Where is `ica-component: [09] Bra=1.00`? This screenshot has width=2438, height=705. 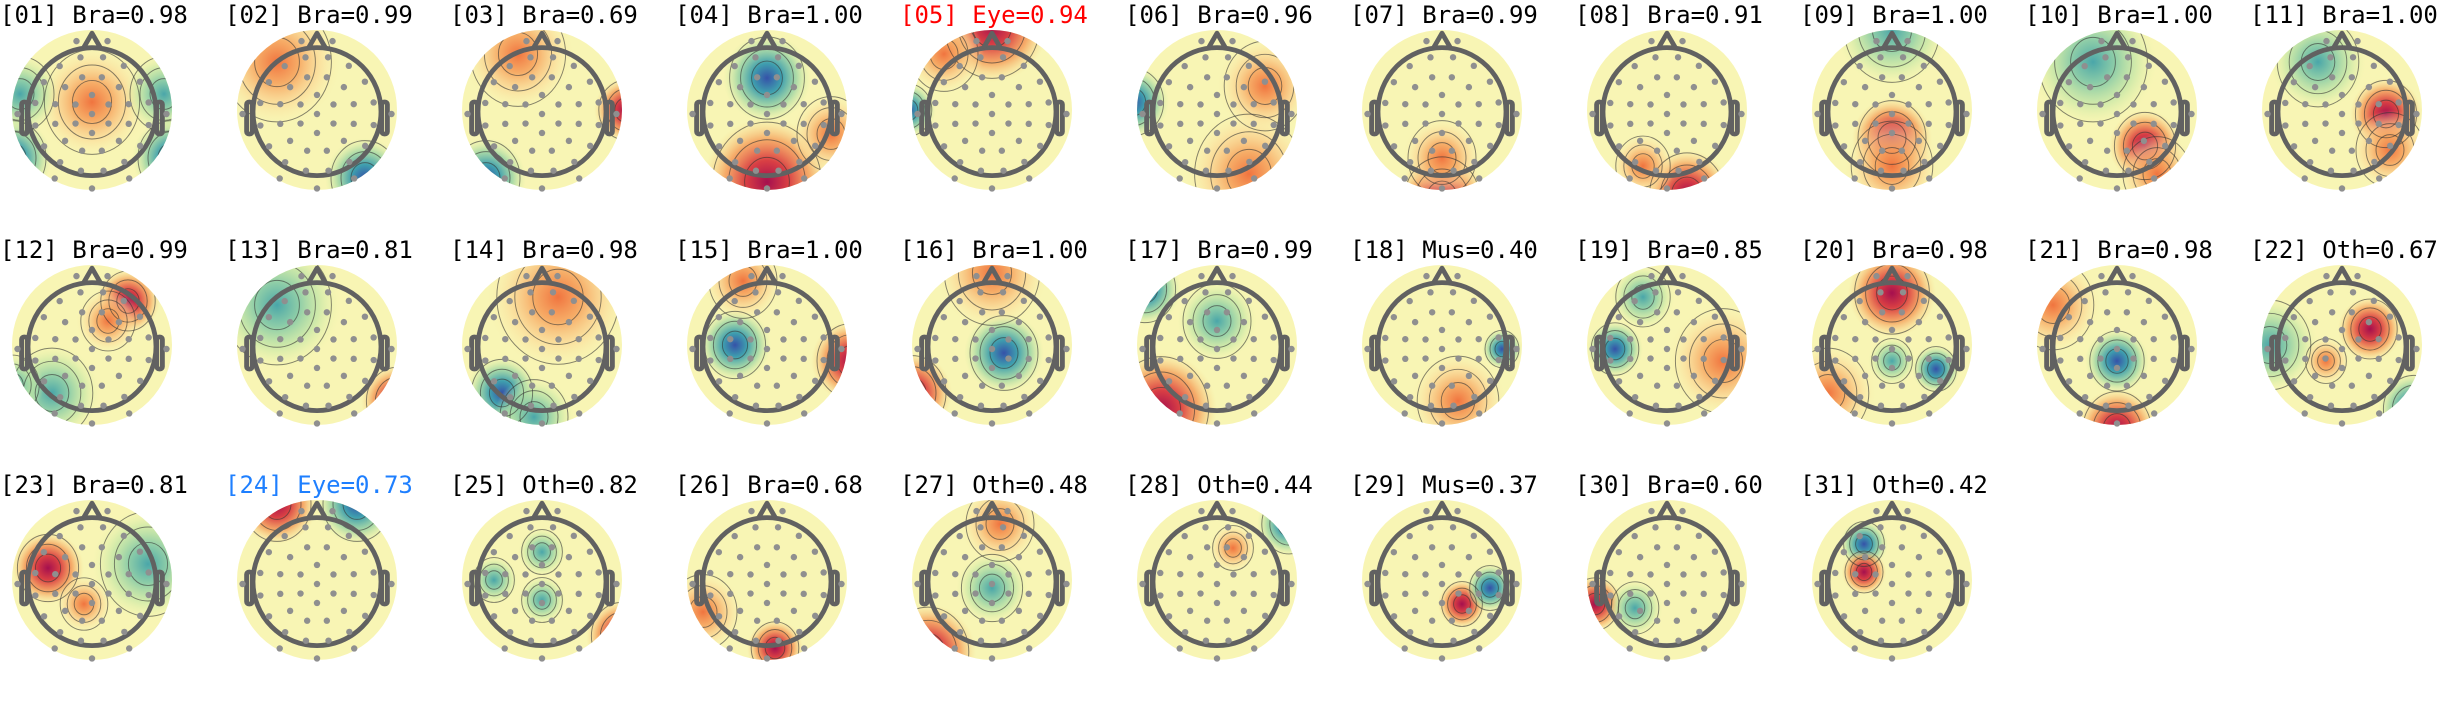
ica-component: [09] Bra=1.00 is located at coordinates (1912, 117).